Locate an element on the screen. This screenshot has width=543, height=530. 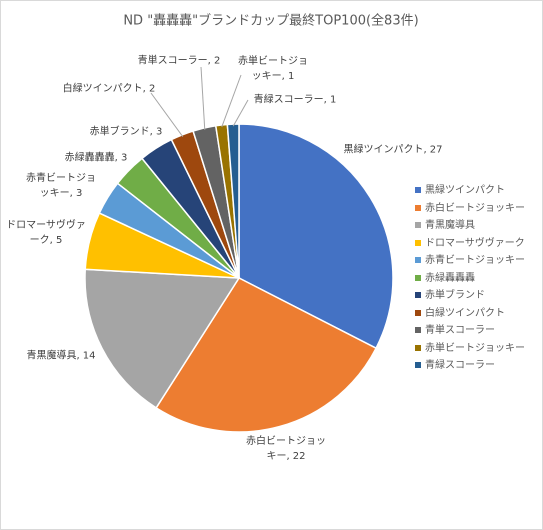
data-label: 青単スコーラー, 2 is located at coordinates (179, 61).